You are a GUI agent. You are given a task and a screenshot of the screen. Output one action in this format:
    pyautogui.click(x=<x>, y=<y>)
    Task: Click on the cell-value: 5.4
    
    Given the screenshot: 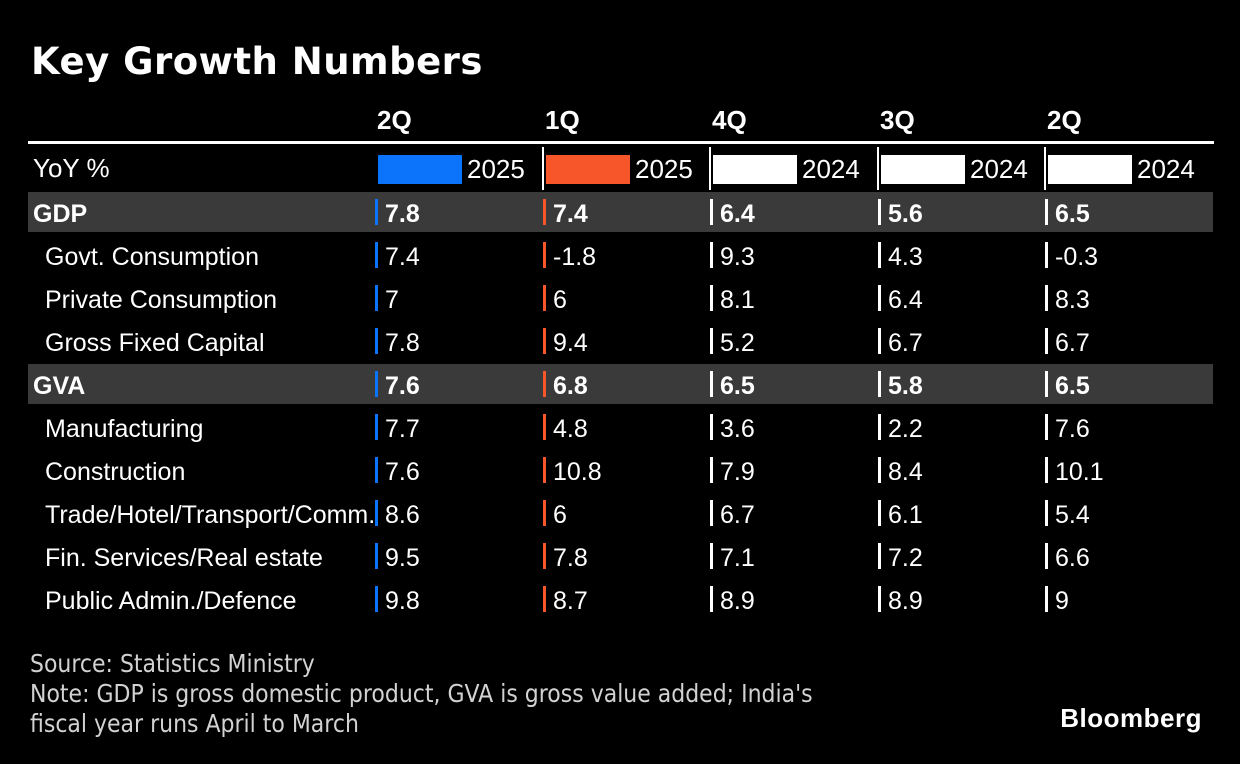 What is the action you would take?
    pyautogui.click(x=1072, y=515)
    